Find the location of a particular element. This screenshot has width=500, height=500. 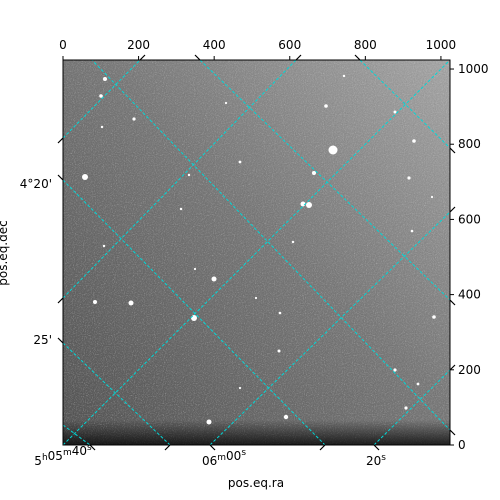

y-tick-label: 800 is located at coordinates (469, 144).